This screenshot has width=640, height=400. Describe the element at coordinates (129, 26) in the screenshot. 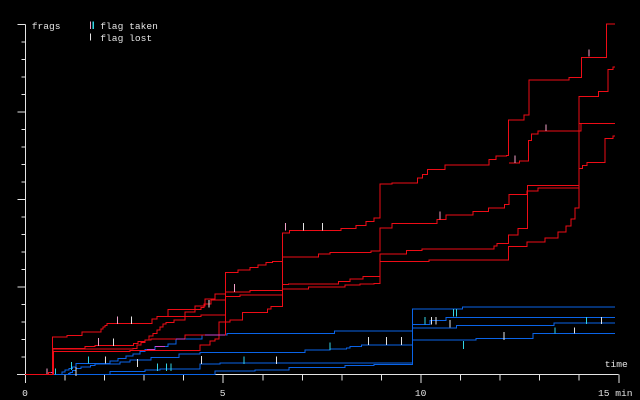

I see `svg-text: flag taken` at that location.